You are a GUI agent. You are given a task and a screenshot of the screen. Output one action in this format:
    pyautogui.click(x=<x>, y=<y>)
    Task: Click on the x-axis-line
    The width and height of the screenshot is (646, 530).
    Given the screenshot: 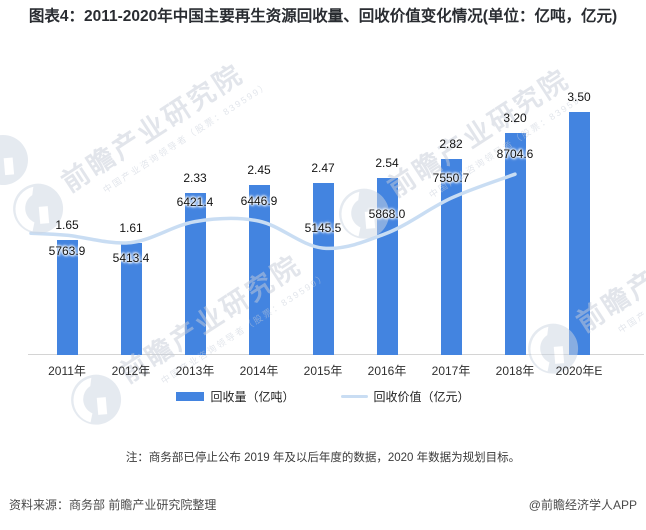 What is the action you would take?
    pyautogui.click(x=336, y=354)
    